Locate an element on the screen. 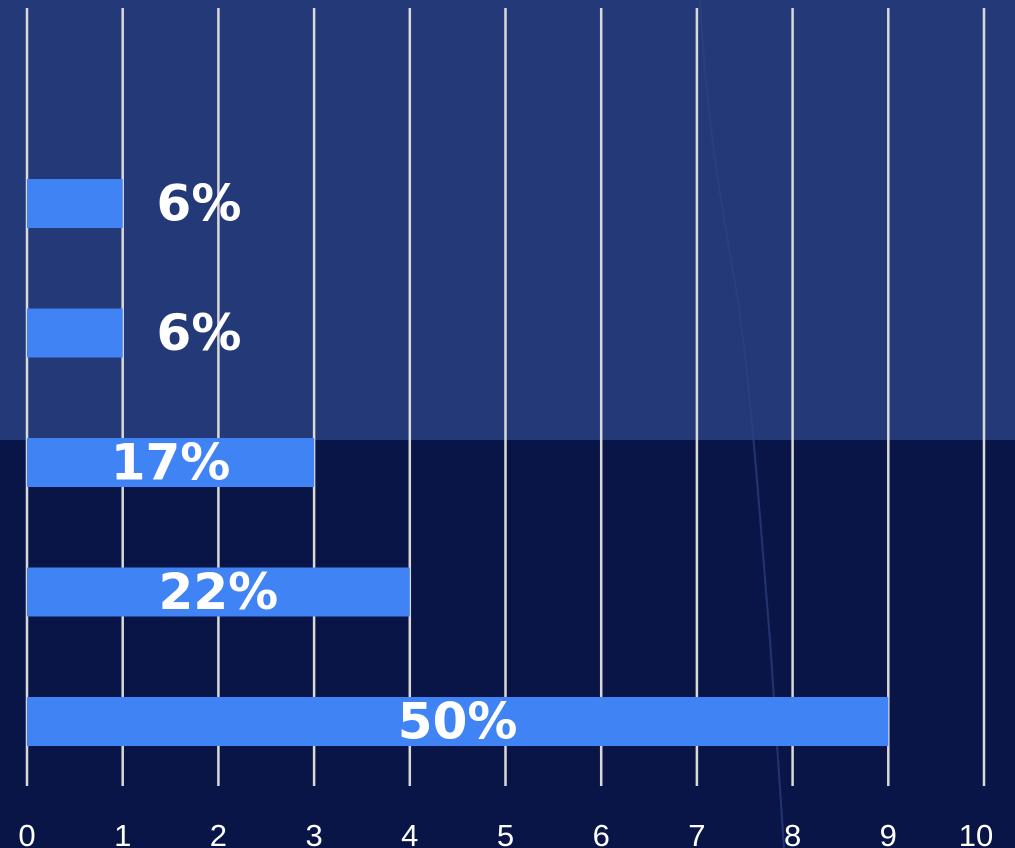  bar-value-label-4: 22% is located at coordinates (219, 592).